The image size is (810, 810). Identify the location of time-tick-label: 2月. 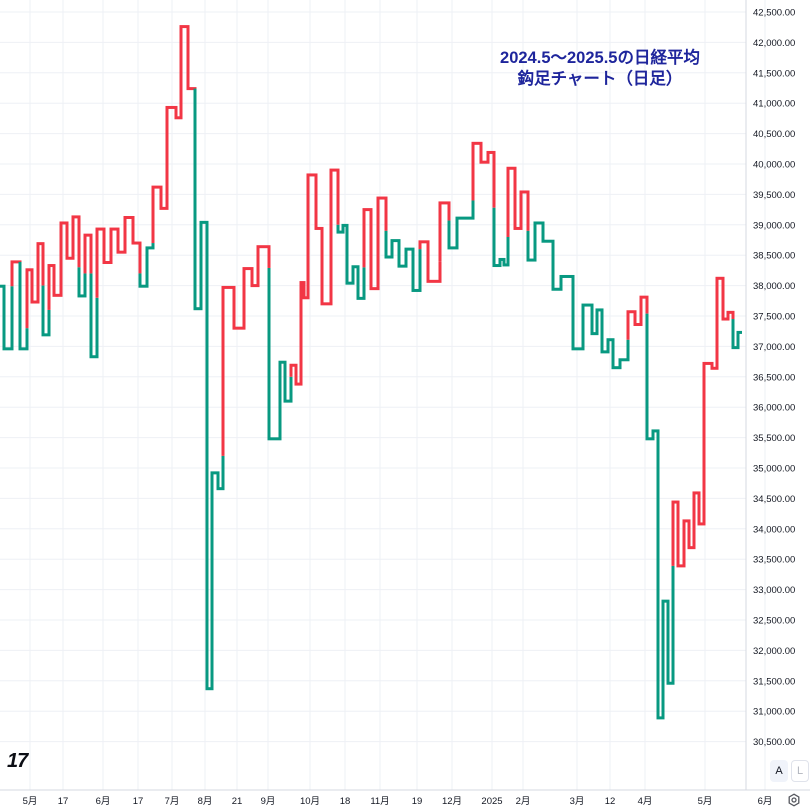
(523, 801).